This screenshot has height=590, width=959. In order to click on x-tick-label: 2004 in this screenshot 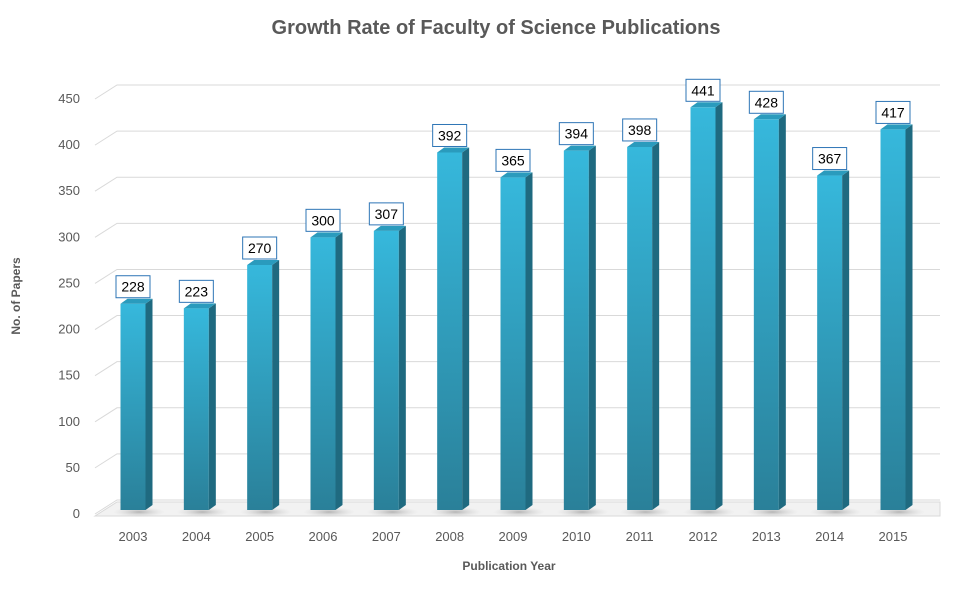, I will do `click(196, 536)`.